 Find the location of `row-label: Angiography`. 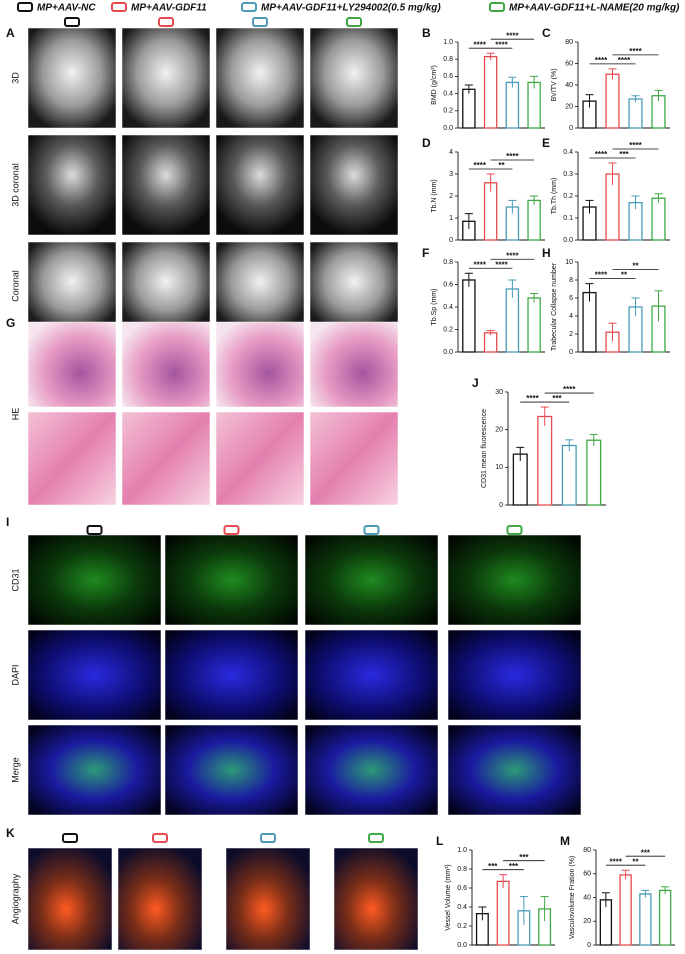

row-label: Angiography is located at coordinates (15, 898).